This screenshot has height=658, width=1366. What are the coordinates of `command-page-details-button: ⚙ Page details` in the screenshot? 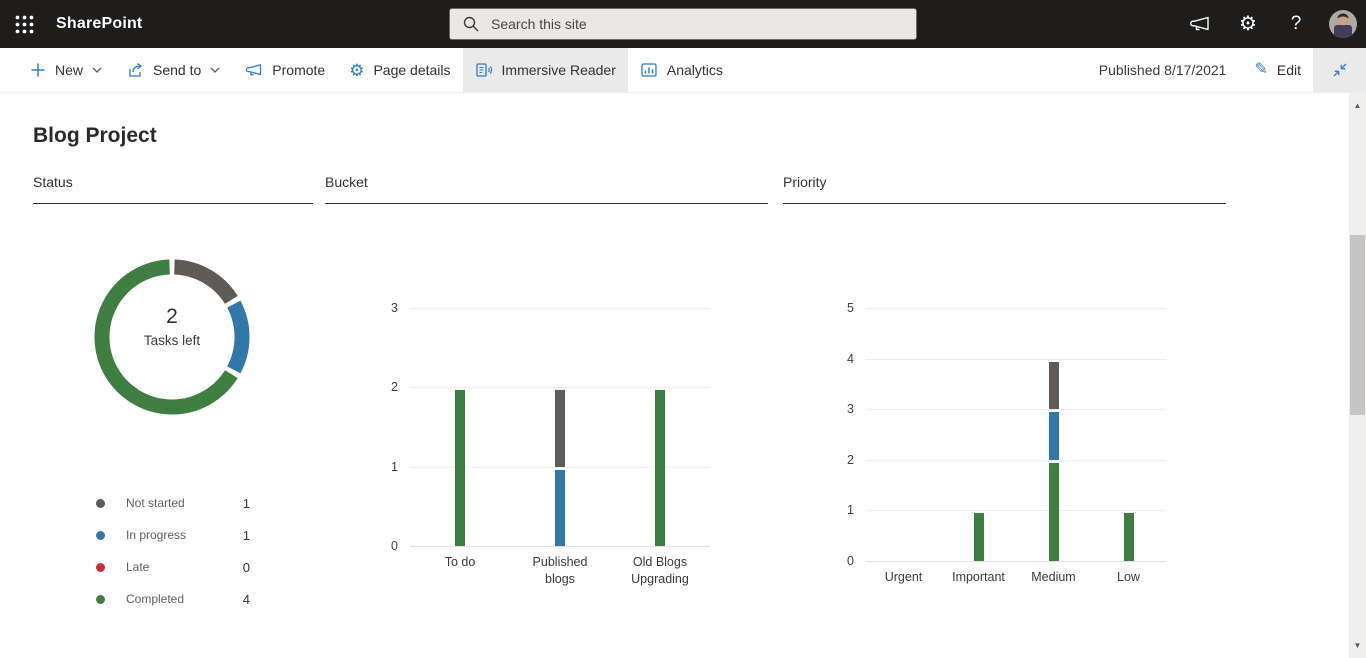 It's located at (399, 70).